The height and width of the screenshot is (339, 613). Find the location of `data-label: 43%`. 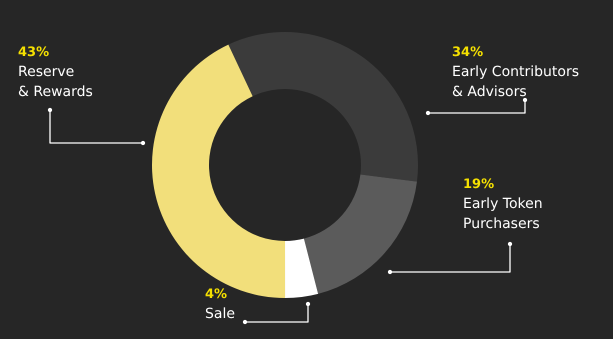

data-label: 43% is located at coordinates (34, 52).